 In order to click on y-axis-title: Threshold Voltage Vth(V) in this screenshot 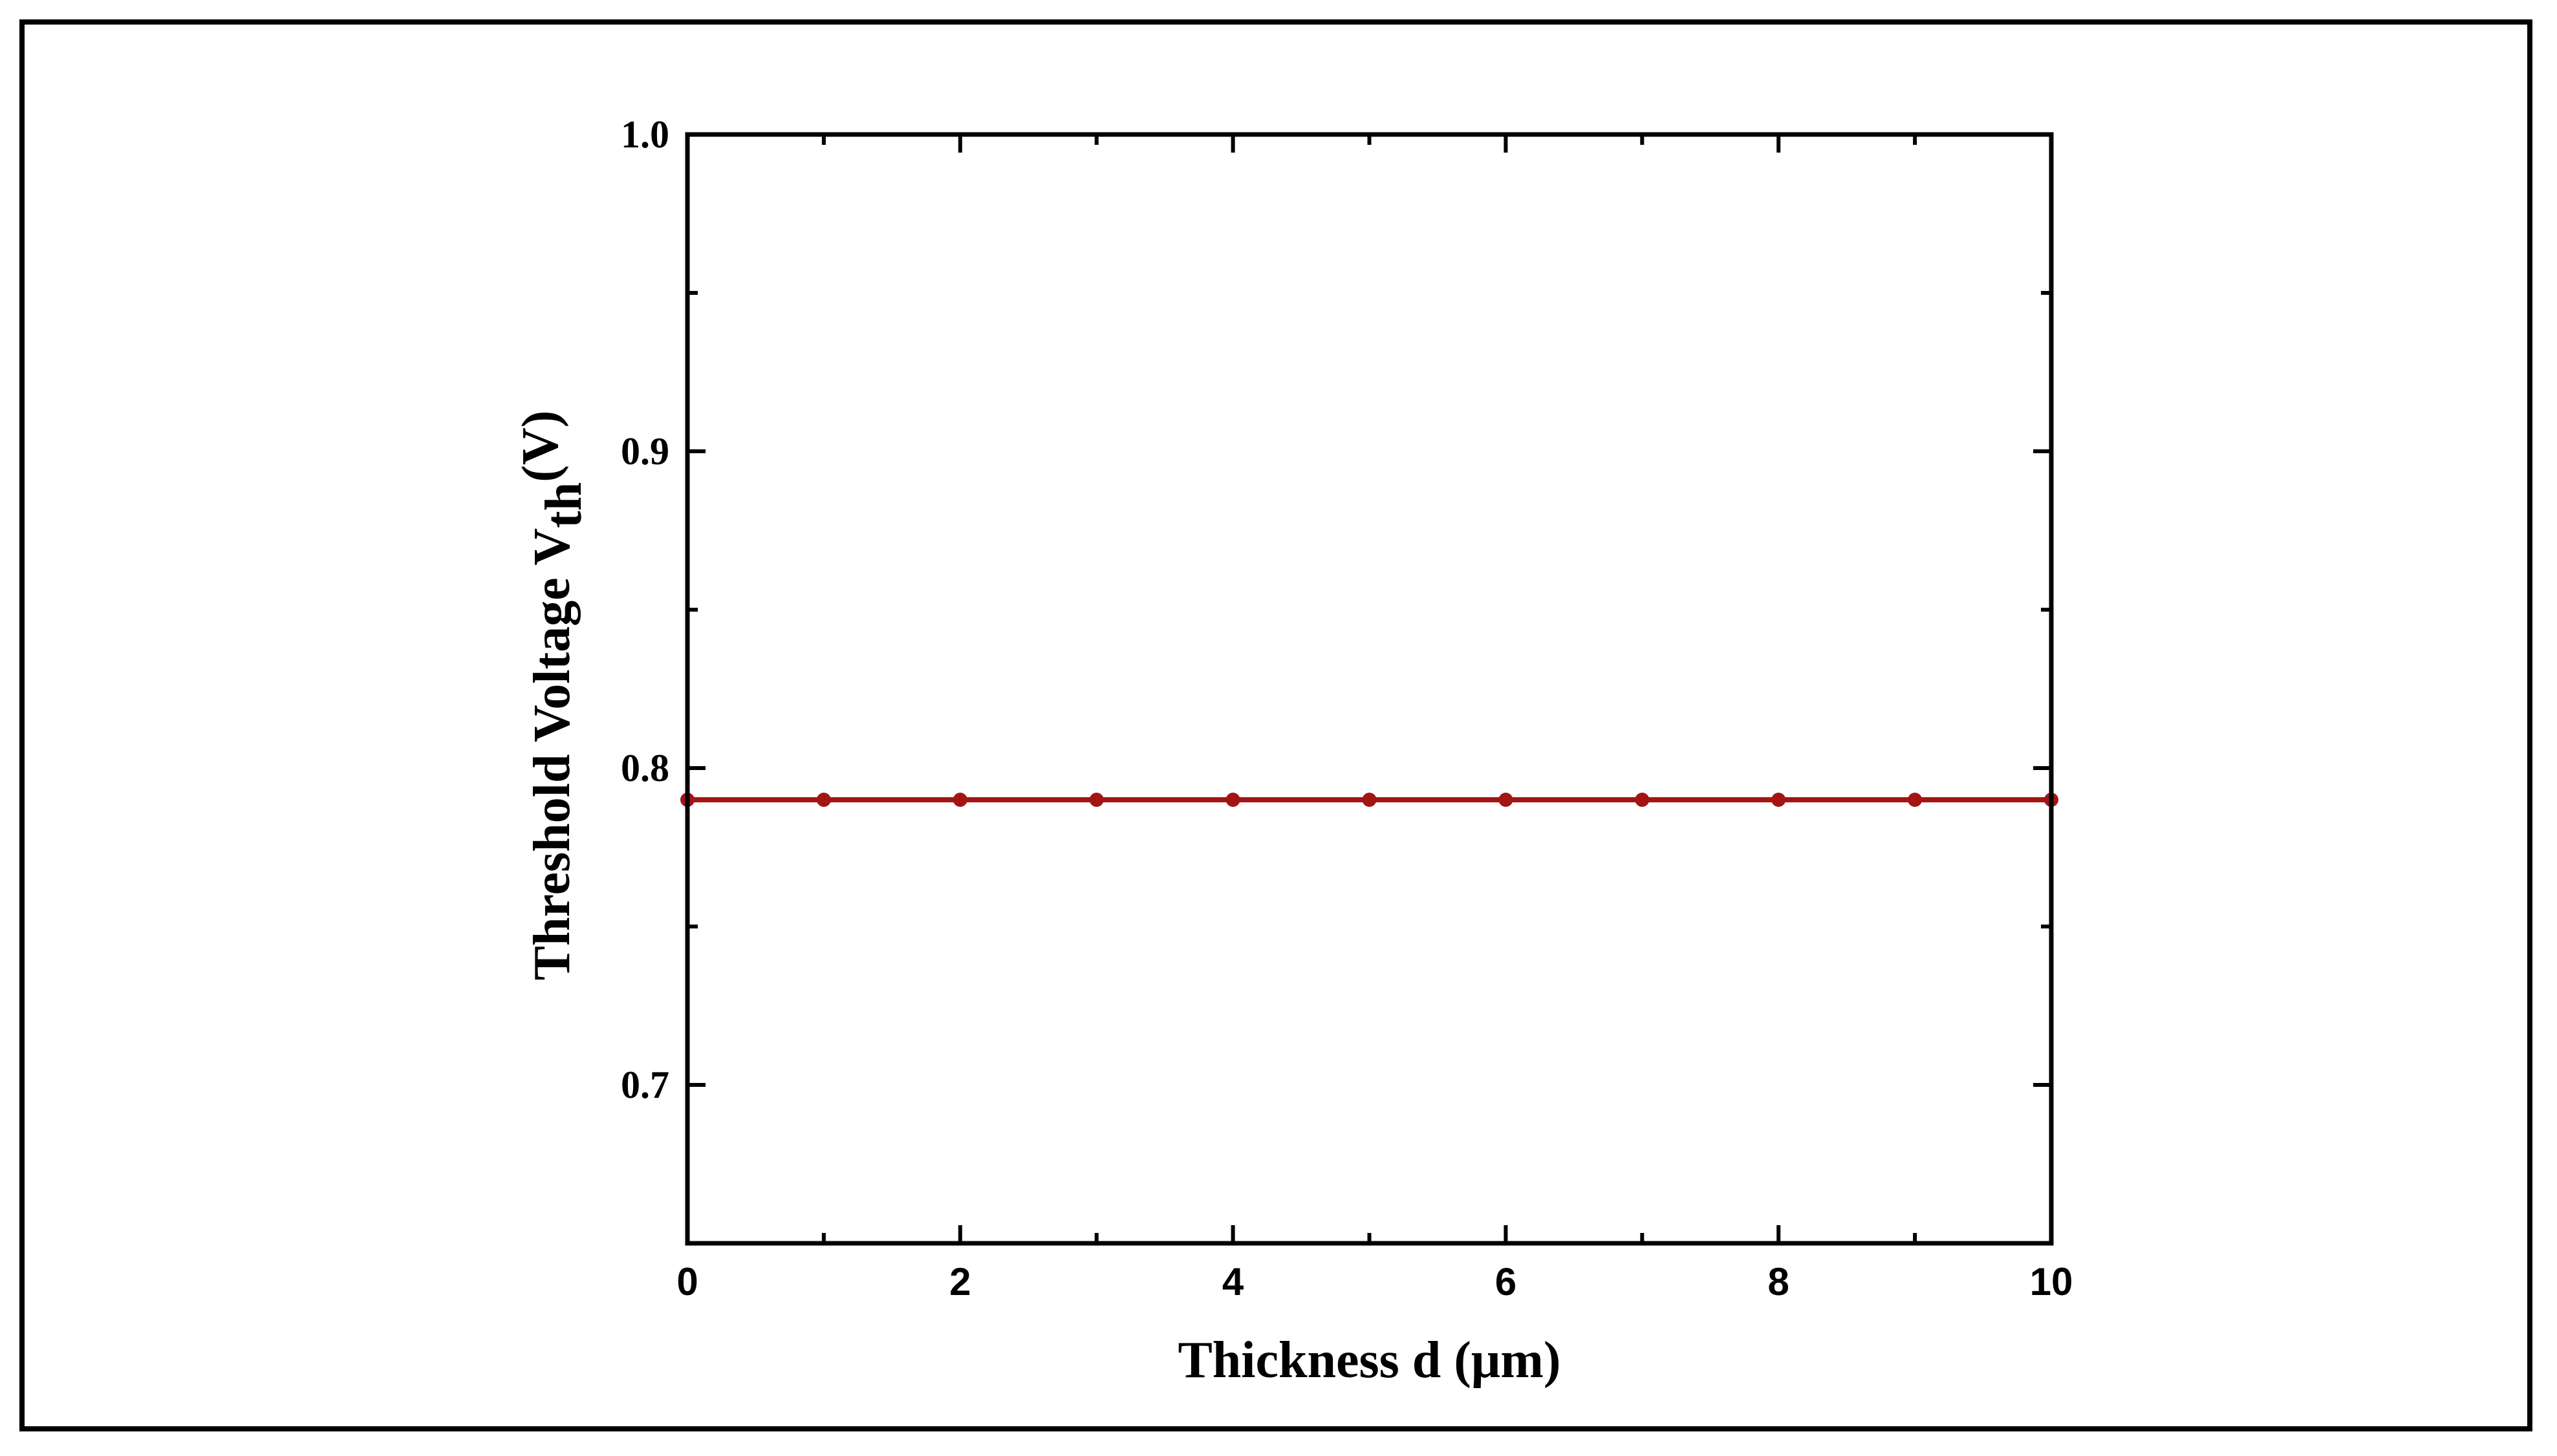, I will do `click(552, 696)`.